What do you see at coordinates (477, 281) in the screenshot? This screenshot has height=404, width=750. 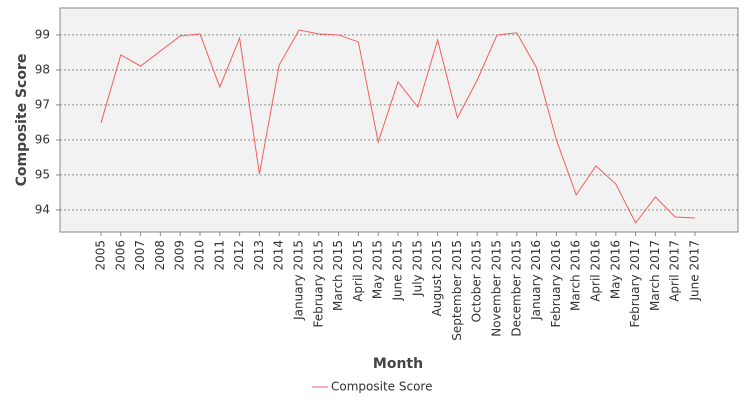 I see `x-tick-label: October 2015` at bounding box center [477, 281].